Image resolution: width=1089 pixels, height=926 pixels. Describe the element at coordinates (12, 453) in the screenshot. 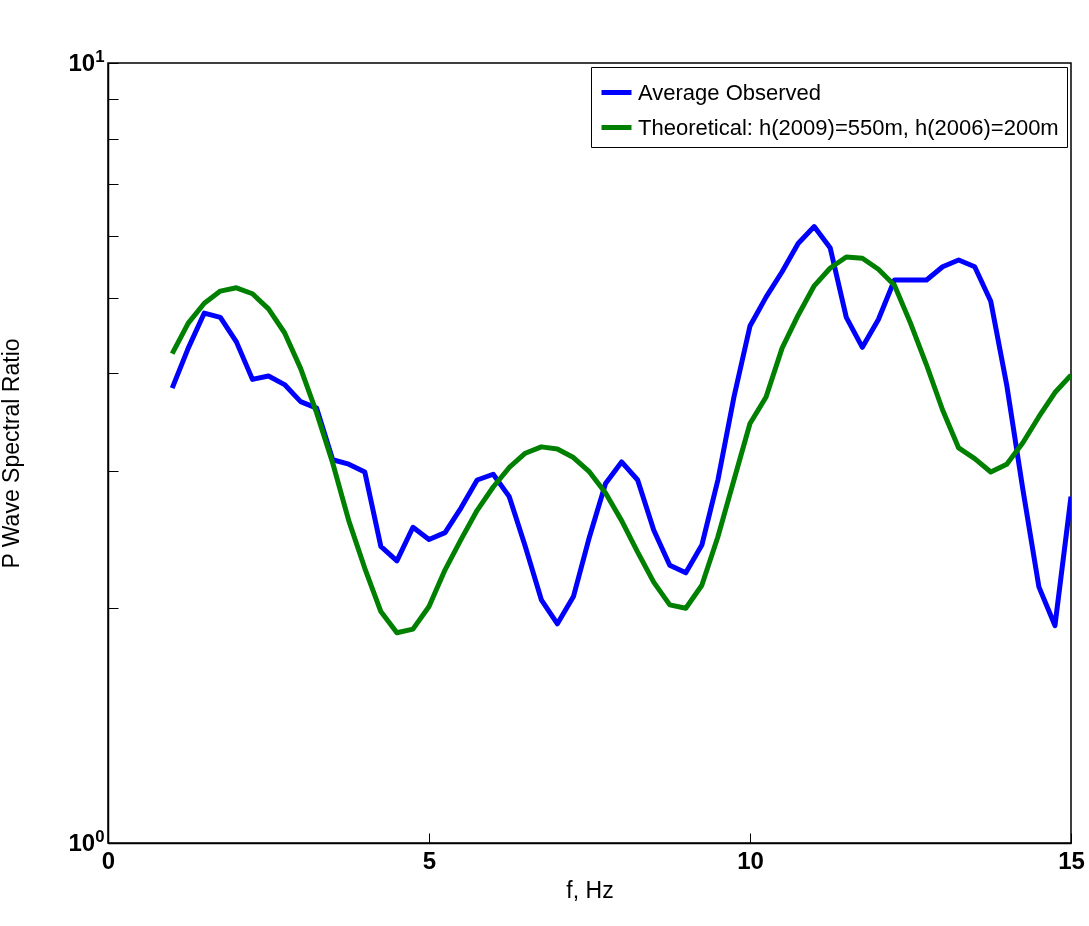

I see `y-axis-title: P Wave Spectral Ratio` at that location.